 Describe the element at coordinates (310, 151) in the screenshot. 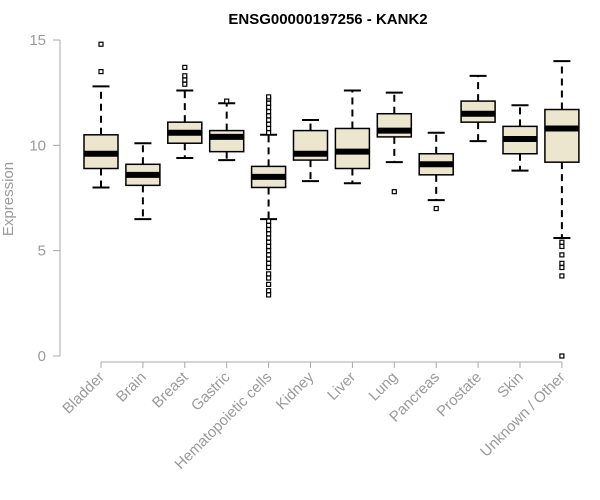

I see `box-kidney` at that location.